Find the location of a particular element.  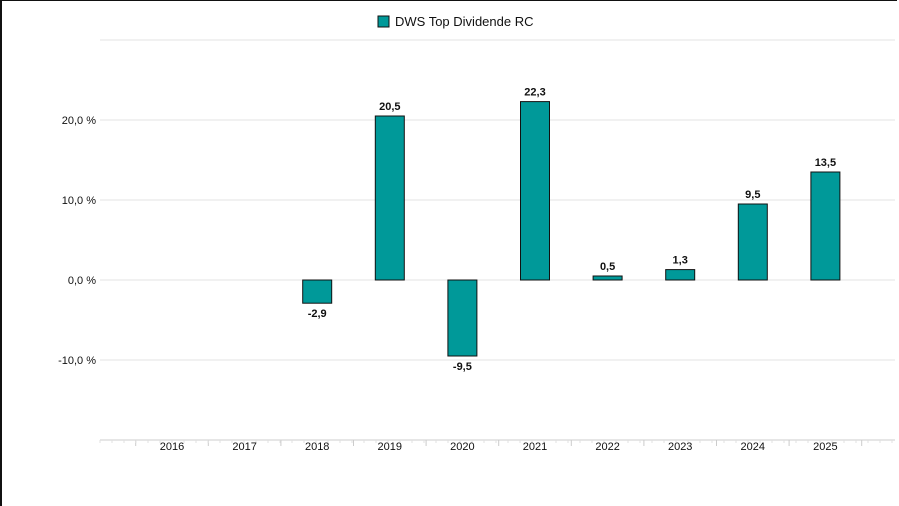

x-tick-label: 2025 is located at coordinates (825, 447).